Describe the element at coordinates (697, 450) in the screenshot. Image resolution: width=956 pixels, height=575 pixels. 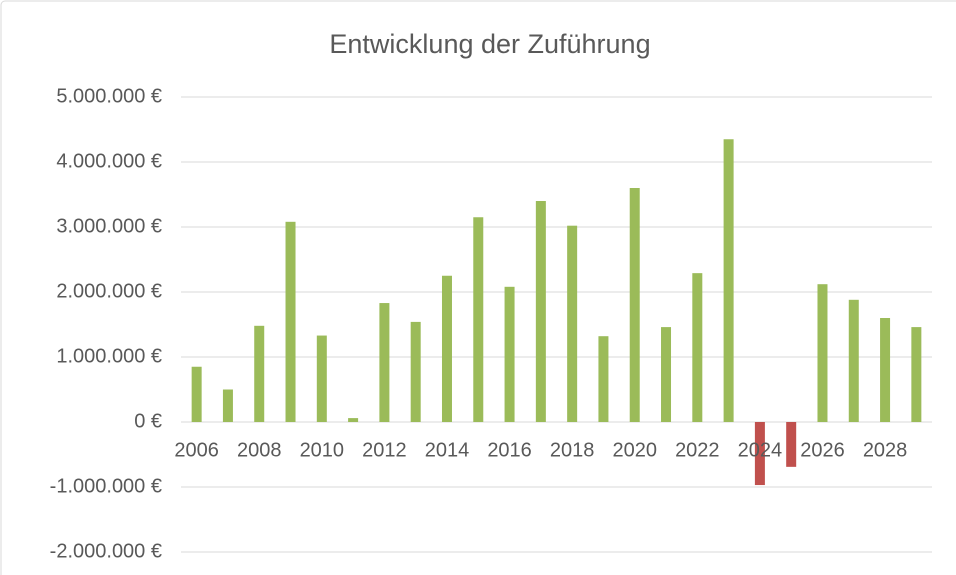
I see `x-tick-label: 2022` at that location.